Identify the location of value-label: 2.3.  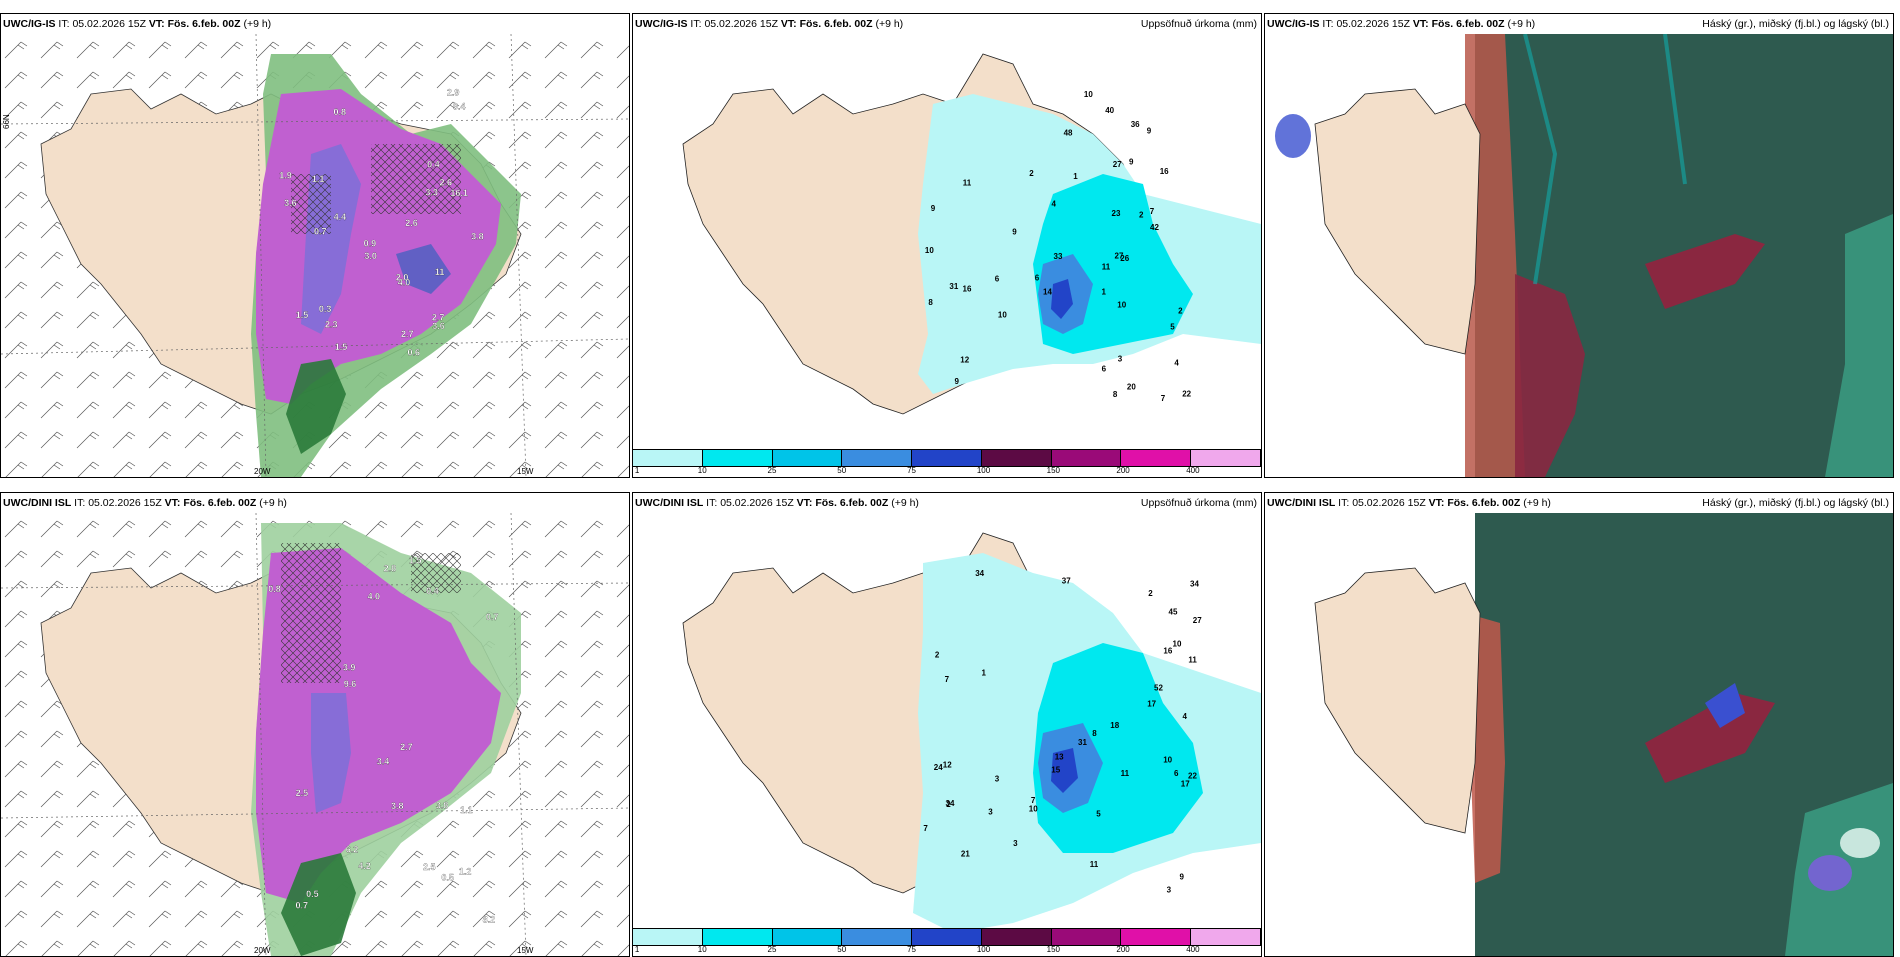
(331, 325).